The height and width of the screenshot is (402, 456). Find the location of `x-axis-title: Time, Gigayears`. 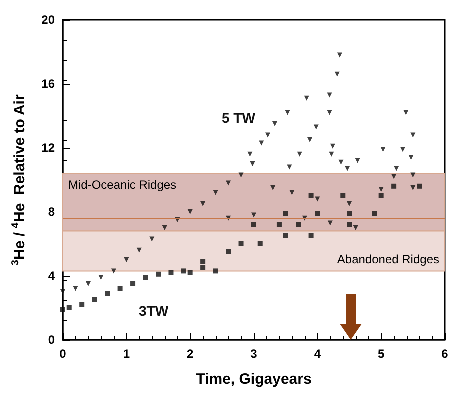

x-axis-title: Time, Gigayears is located at coordinates (254, 379).